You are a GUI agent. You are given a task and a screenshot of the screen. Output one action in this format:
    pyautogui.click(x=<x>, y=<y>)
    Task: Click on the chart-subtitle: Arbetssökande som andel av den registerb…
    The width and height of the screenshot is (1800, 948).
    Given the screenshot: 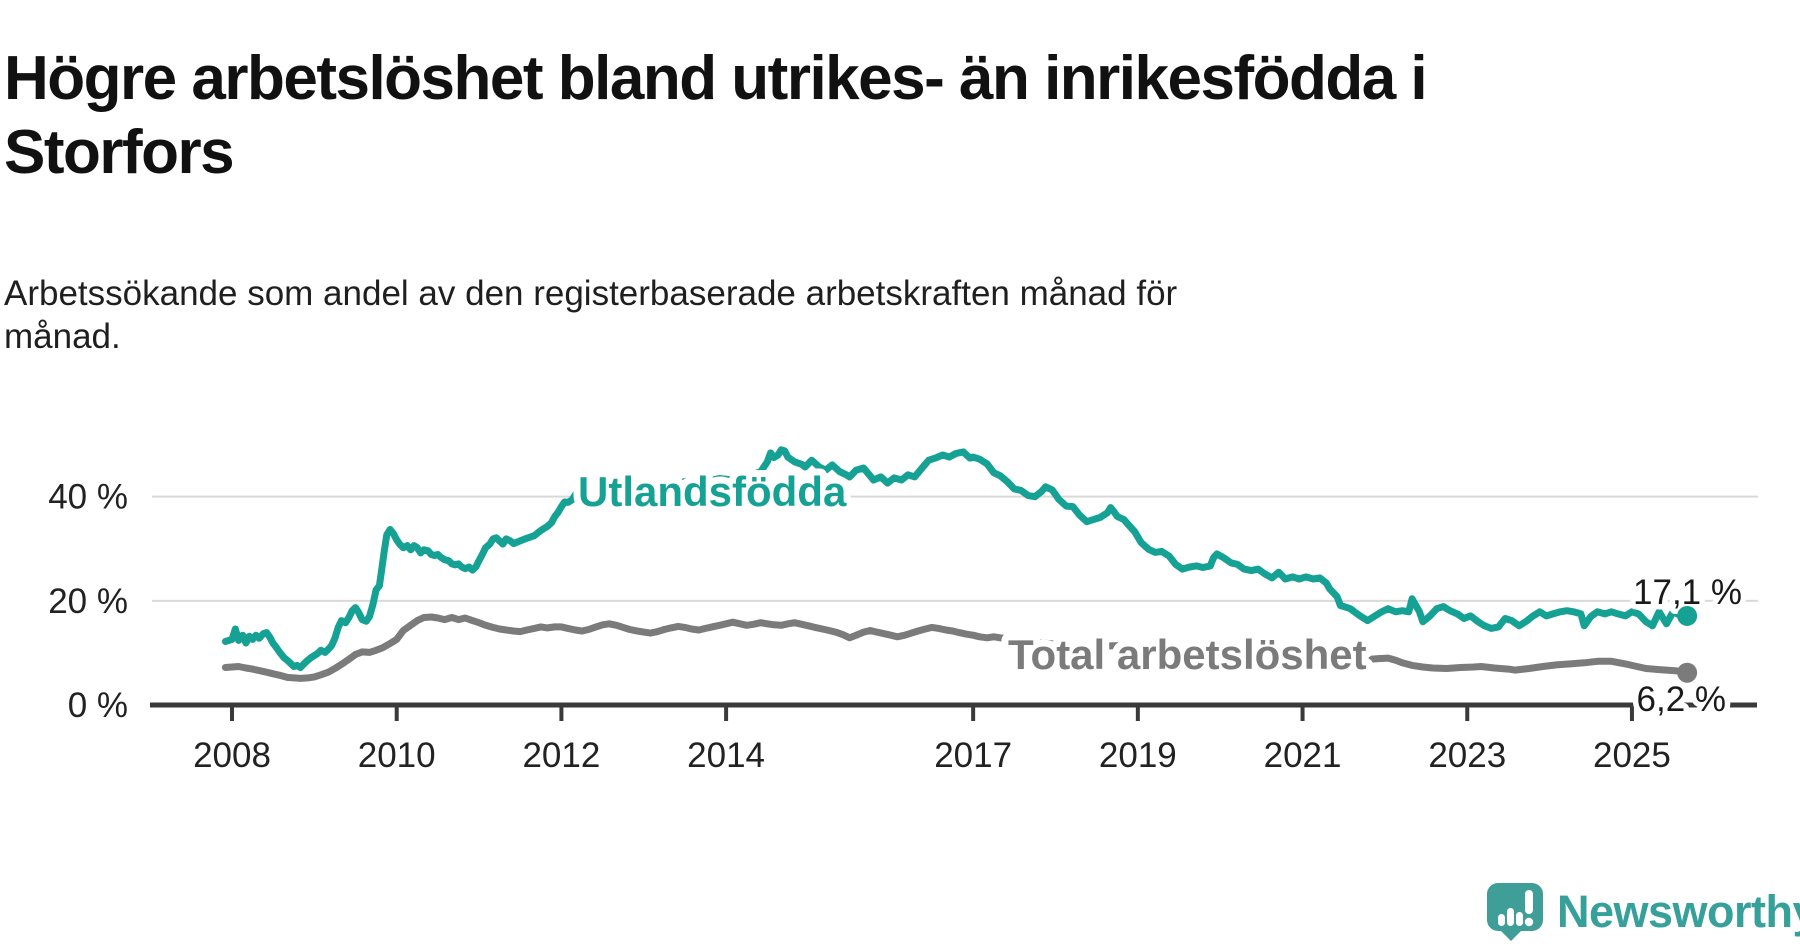 What is the action you would take?
    pyautogui.click(x=591, y=315)
    